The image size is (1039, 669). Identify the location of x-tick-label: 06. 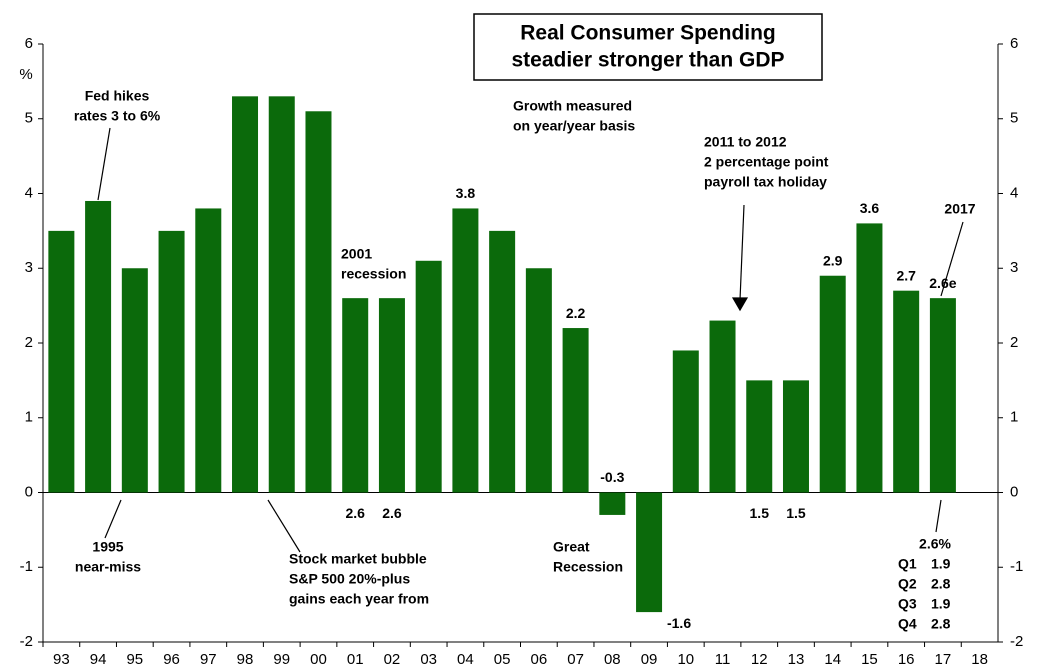
(539, 659).